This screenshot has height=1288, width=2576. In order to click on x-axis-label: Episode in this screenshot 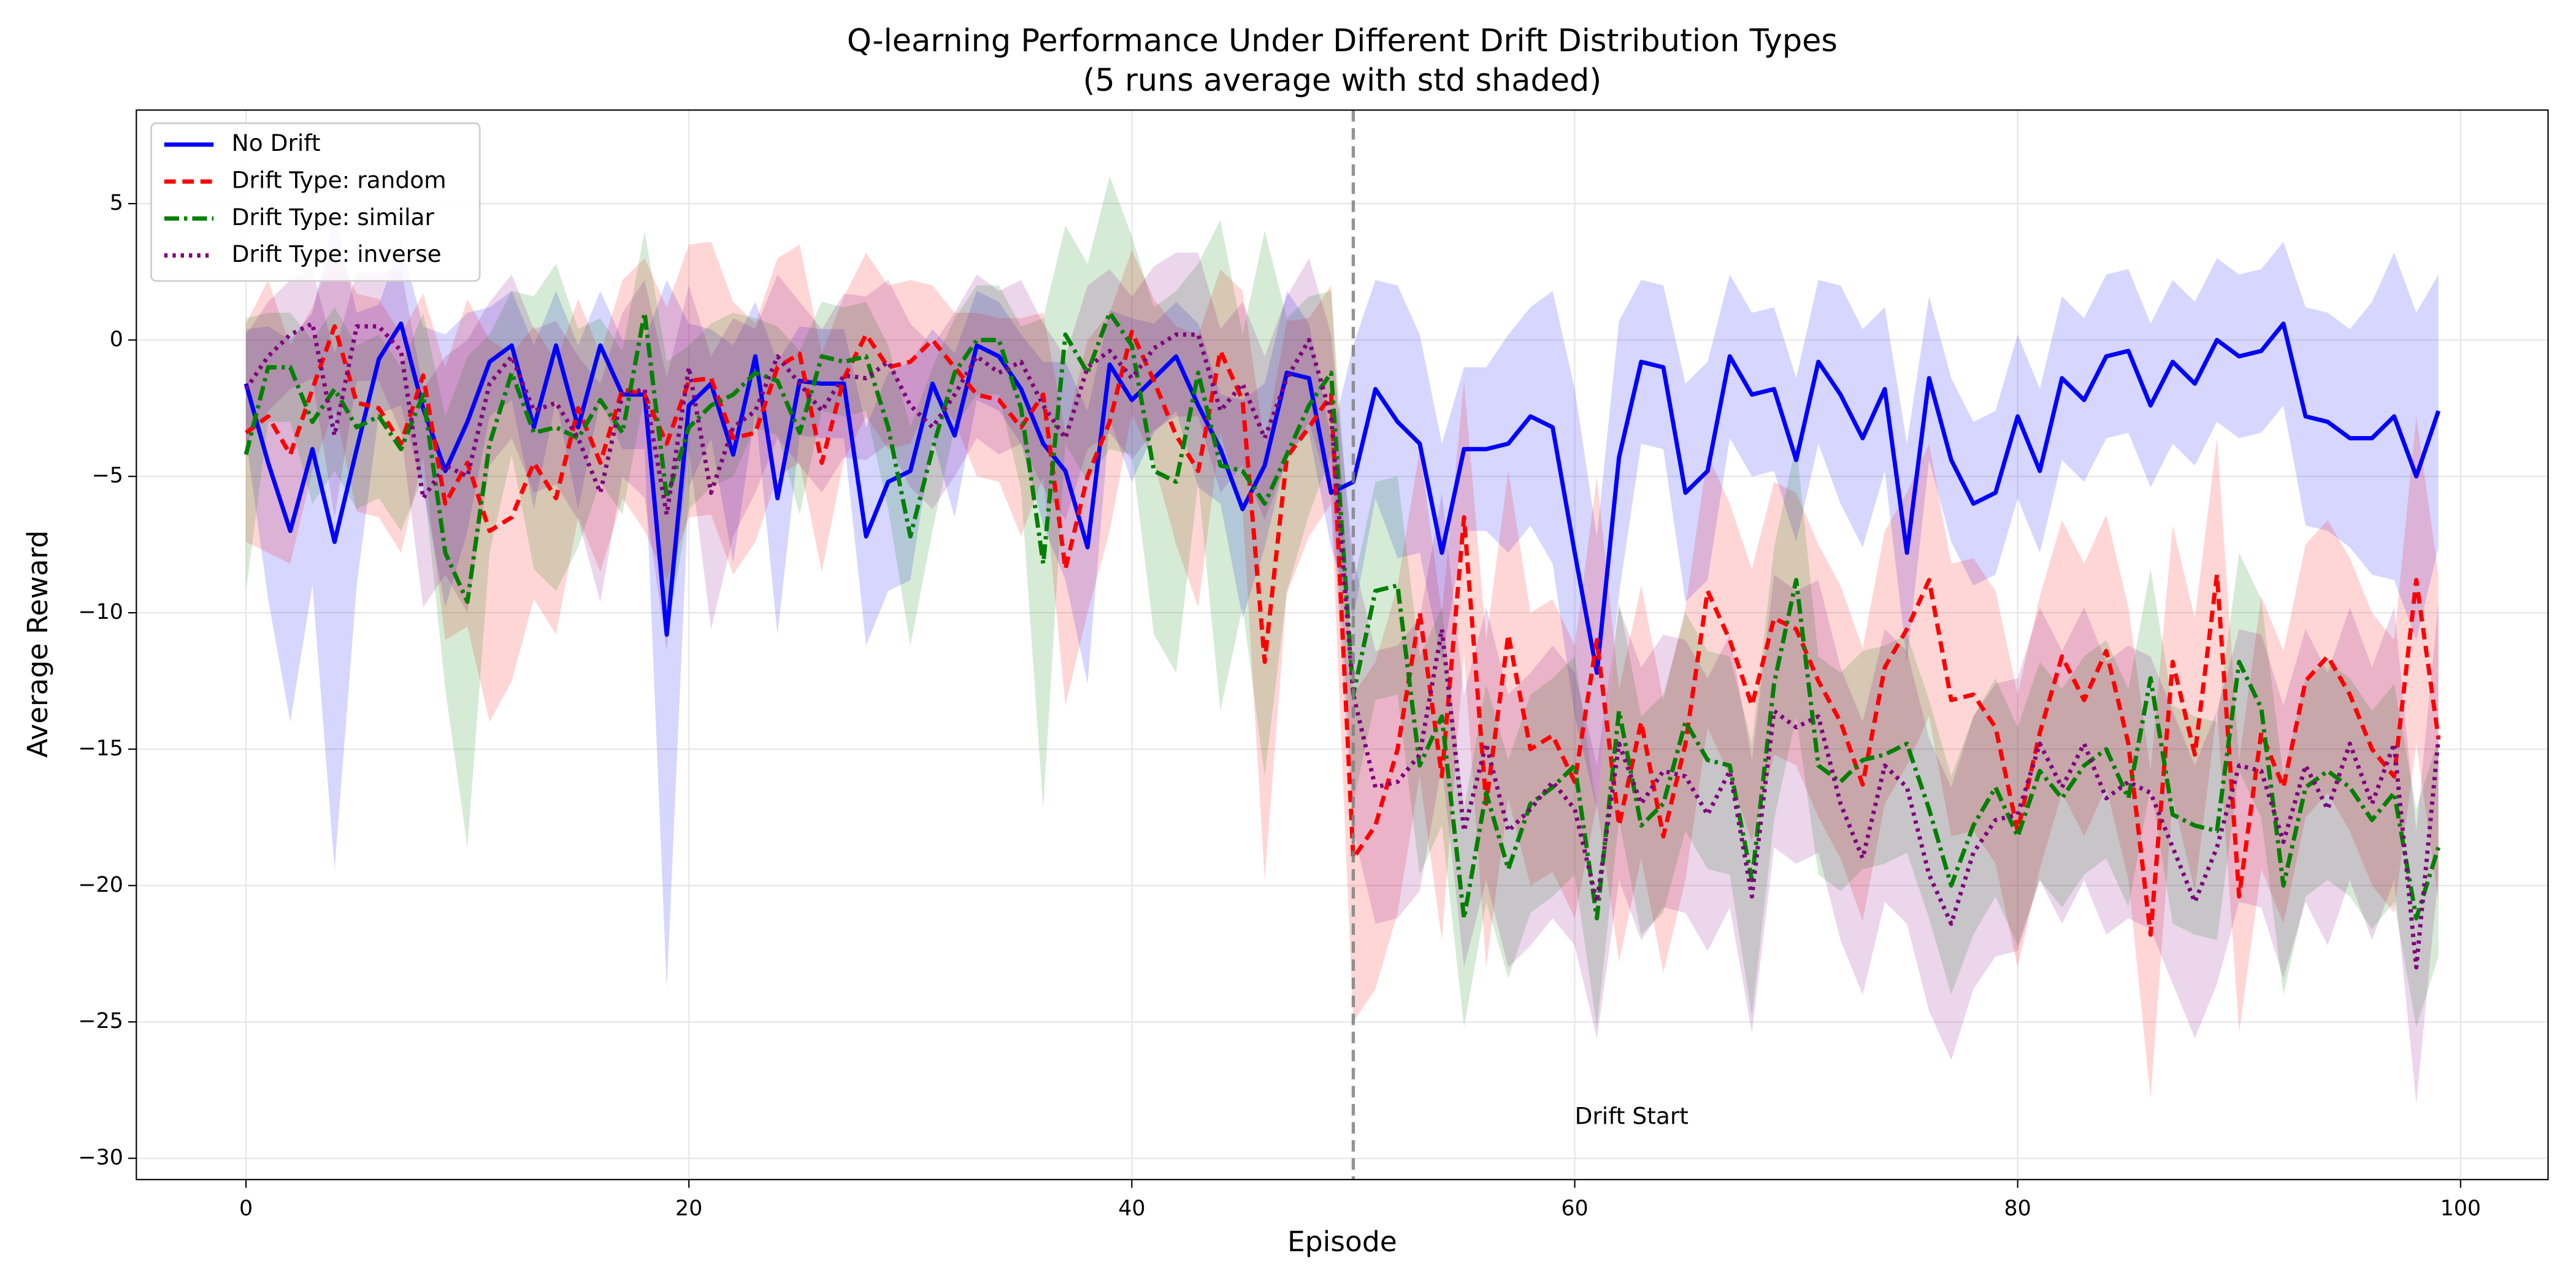, I will do `click(1342, 1241)`.